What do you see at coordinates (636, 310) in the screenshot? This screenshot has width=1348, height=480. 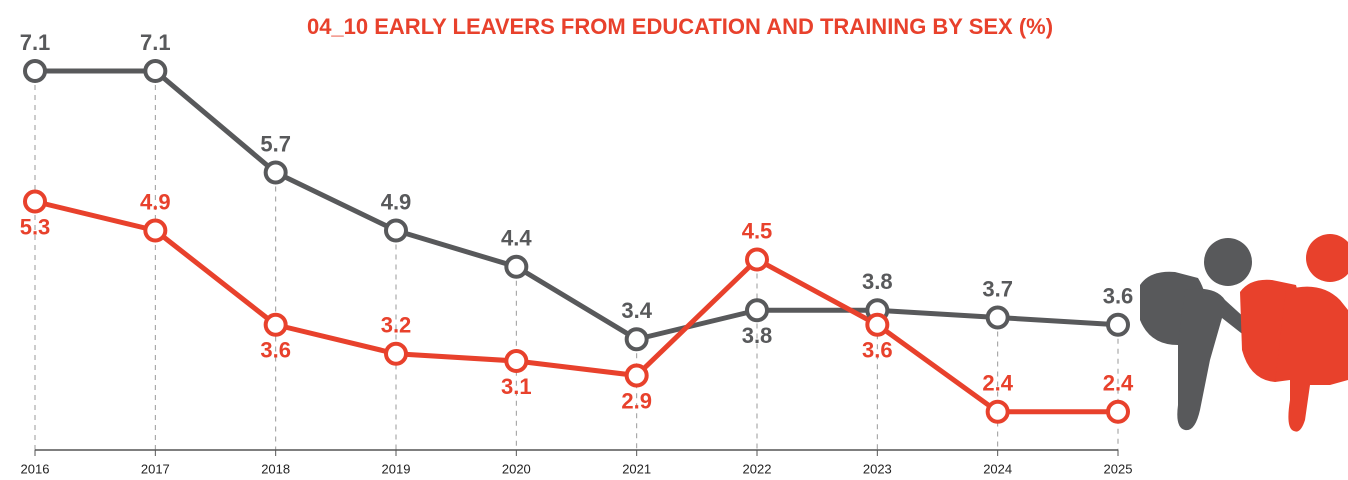 I see `data-label: 3.4` at bounding box center [636, 310].